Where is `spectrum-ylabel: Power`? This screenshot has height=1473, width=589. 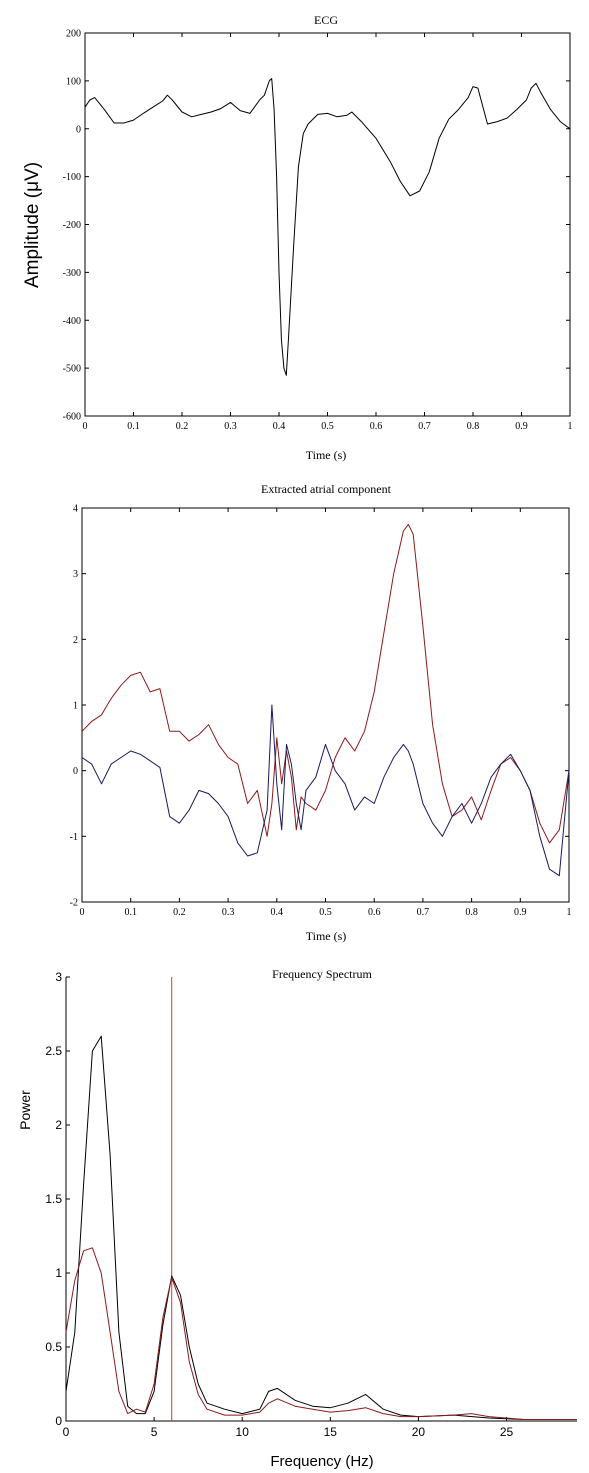 spectrum-ylabel: Power is located at coordinates (25, 1110).